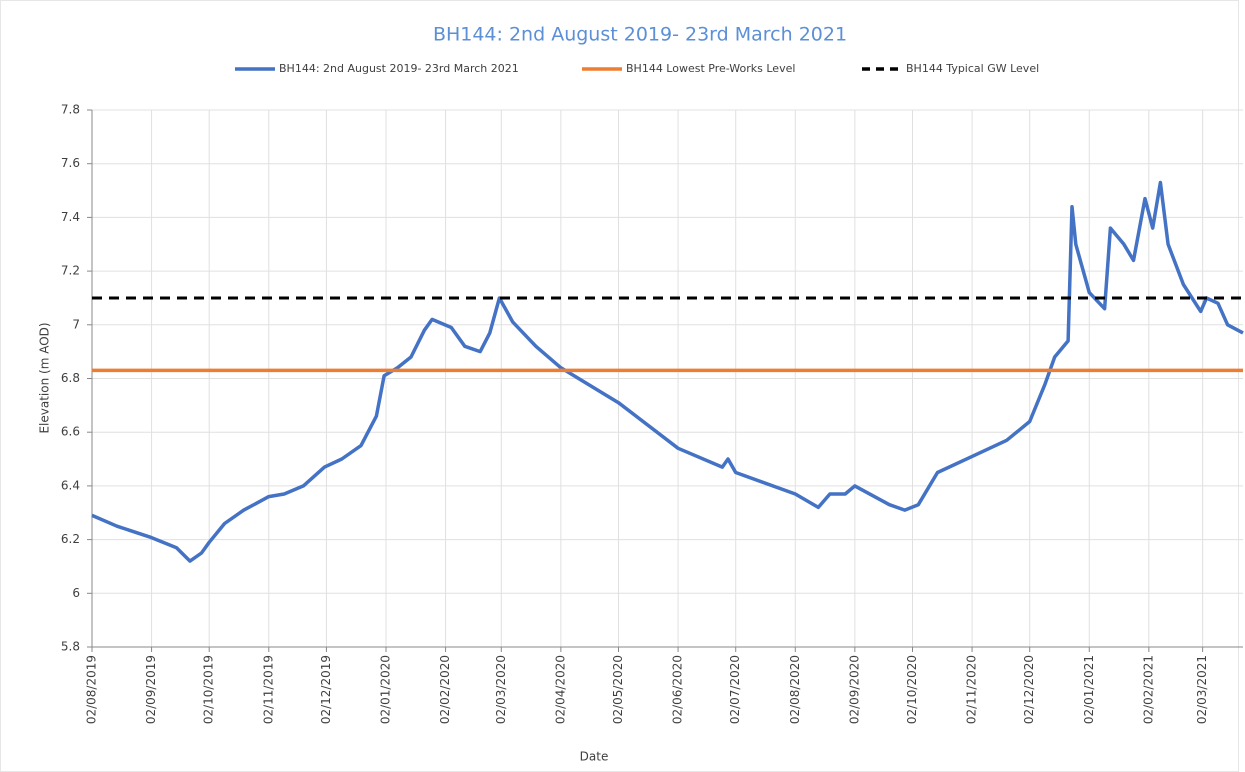  I want to click on y-tick-label: 6.8, so click(70, 378).